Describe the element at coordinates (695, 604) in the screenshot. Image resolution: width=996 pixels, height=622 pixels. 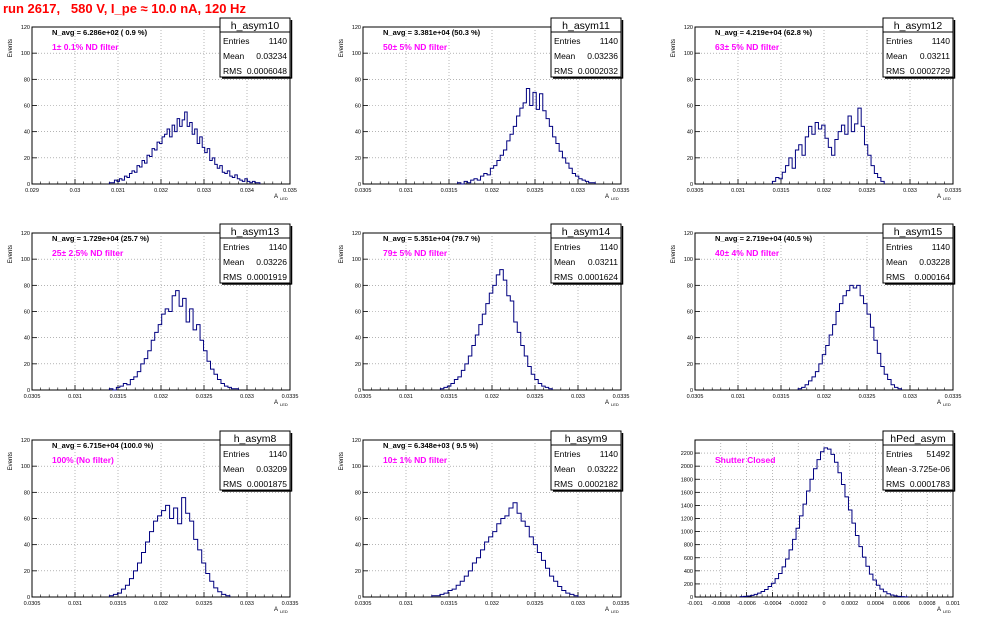
I see `x-tick-label: -0.001` at that location.